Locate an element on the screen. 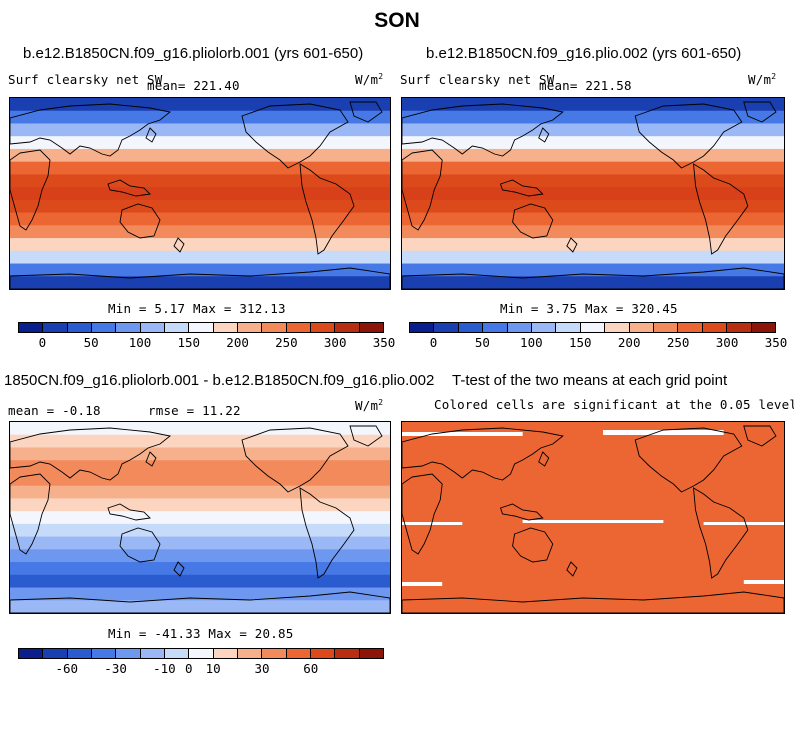 Image resolution: width=794 pixels, height=733 pixels. figure-title: SON is located at coordinates (397, 20).